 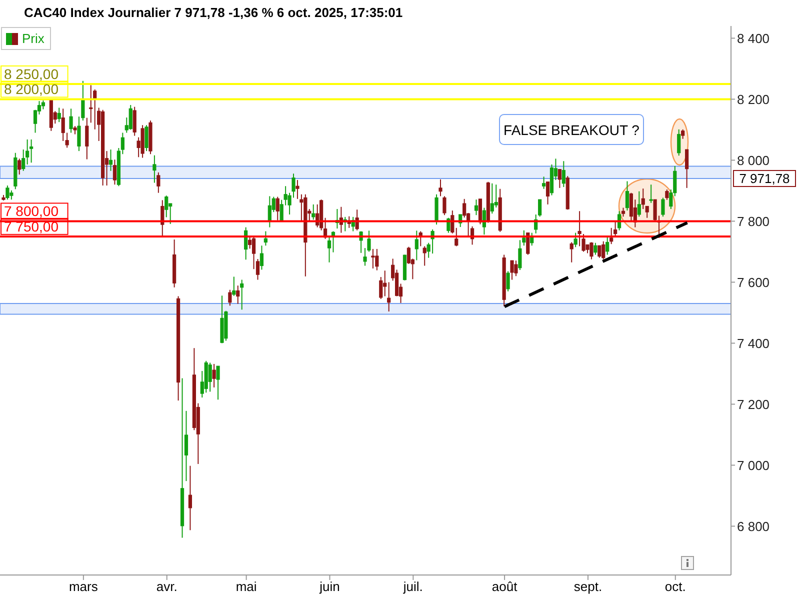 What do you see at coordinates (31, 89) in the screenshot?
I see `ref-line-label: 8 200,00` at bounding box center [31, 89].